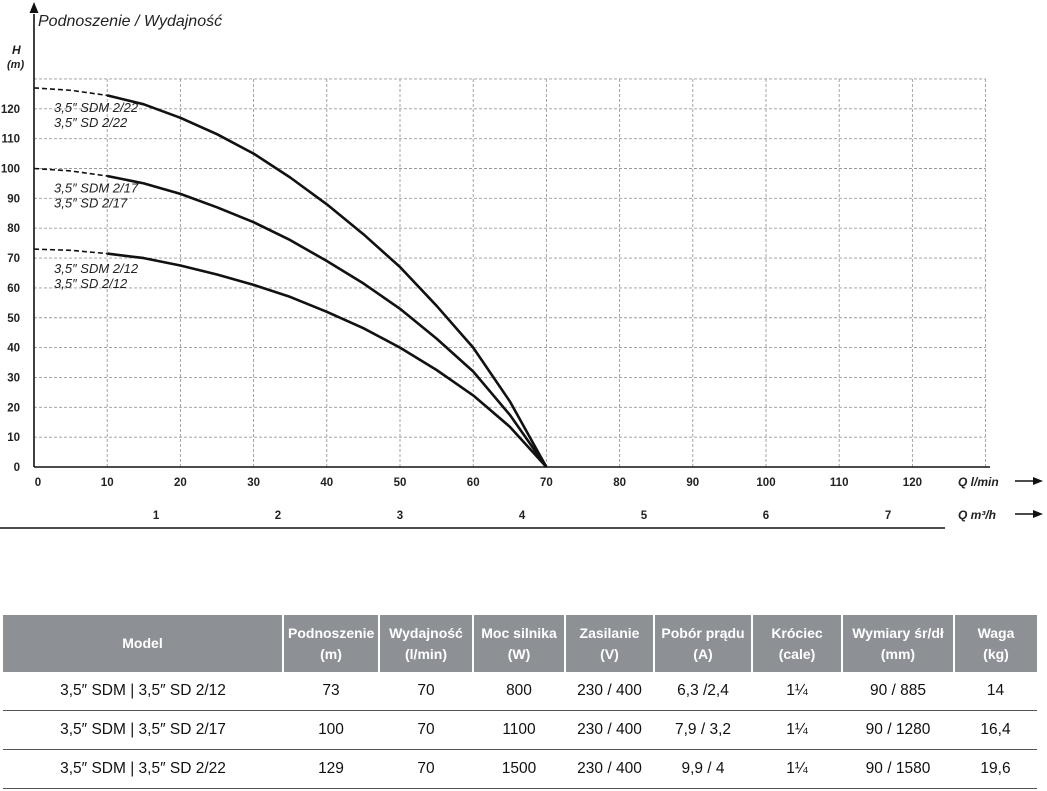 Image resolution: width=1047 pixels, height=791 pixels. Describe the element at coordinates (978, 482) in the screenshot. I see `x-axis-label: Q l/min` at that location.